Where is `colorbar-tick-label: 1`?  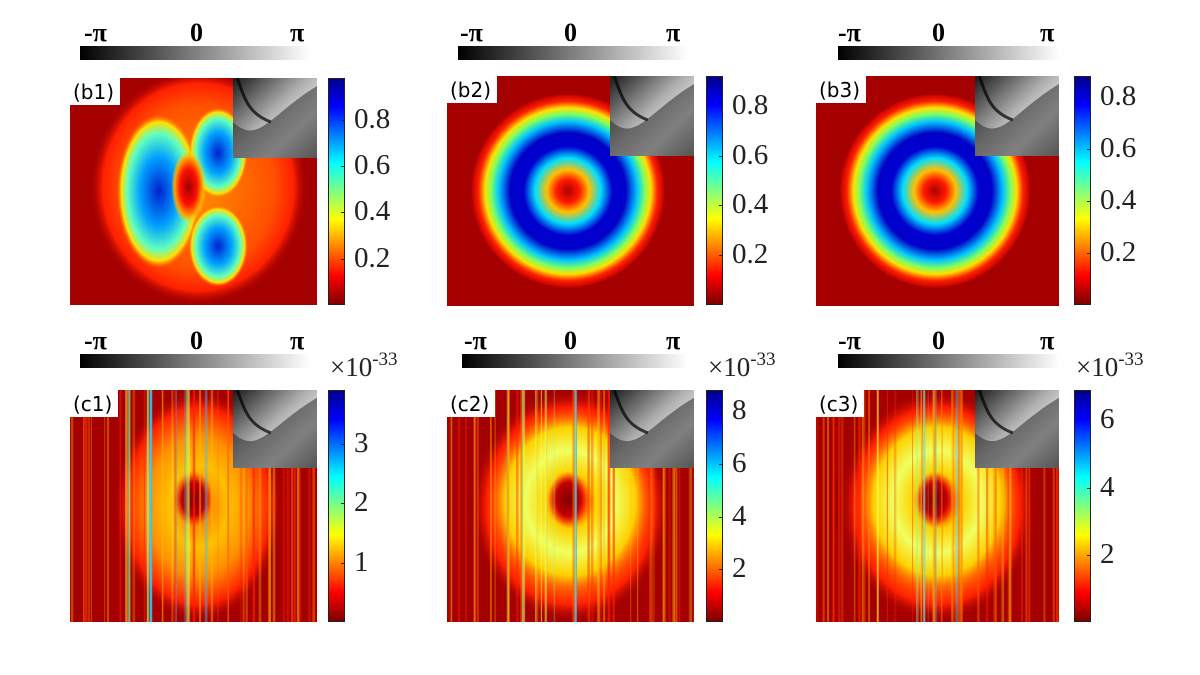 colorbar-tick-label: 1 is located at coordinates (361, 561).